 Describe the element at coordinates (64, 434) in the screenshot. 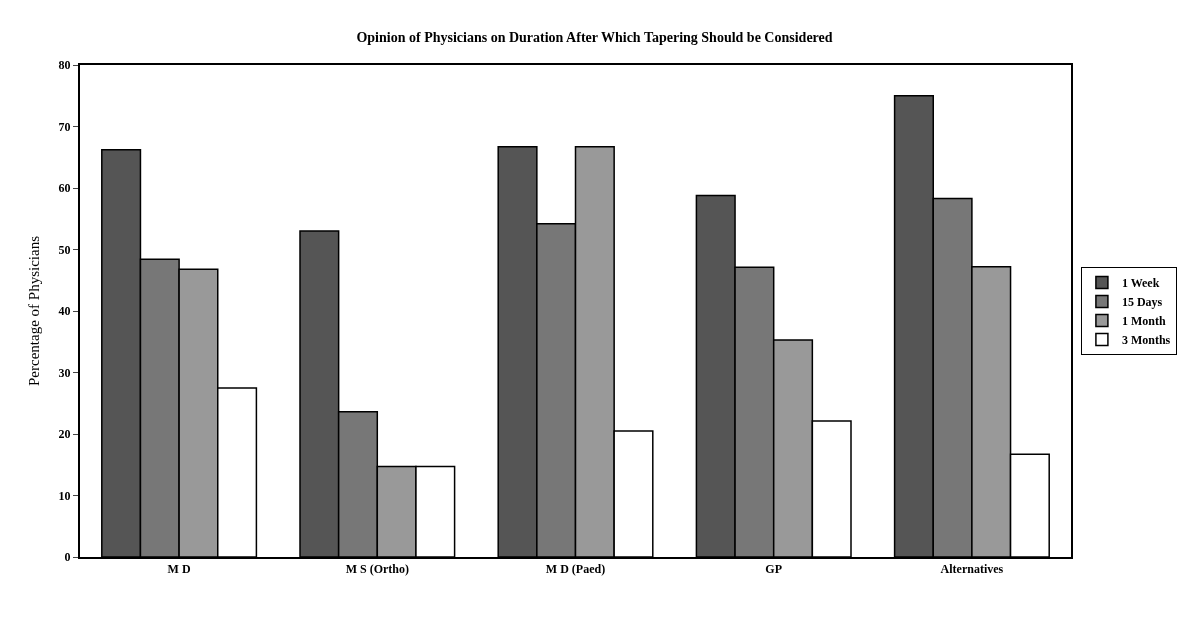

I see `y-tick-label: 20` at that location.